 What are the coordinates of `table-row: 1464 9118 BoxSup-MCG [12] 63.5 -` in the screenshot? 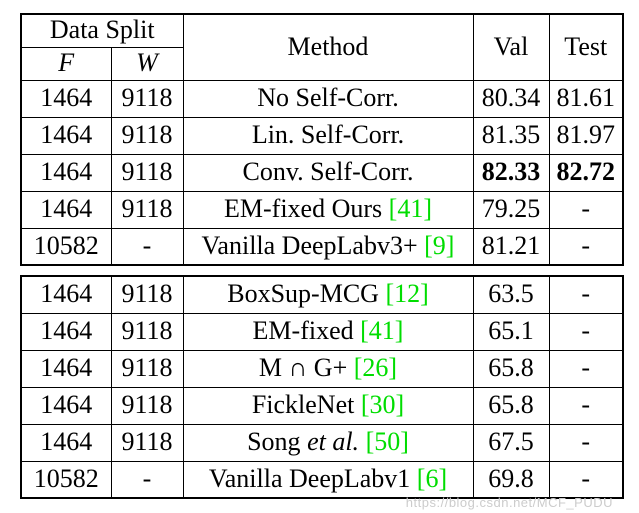 It's located at (322, 294).